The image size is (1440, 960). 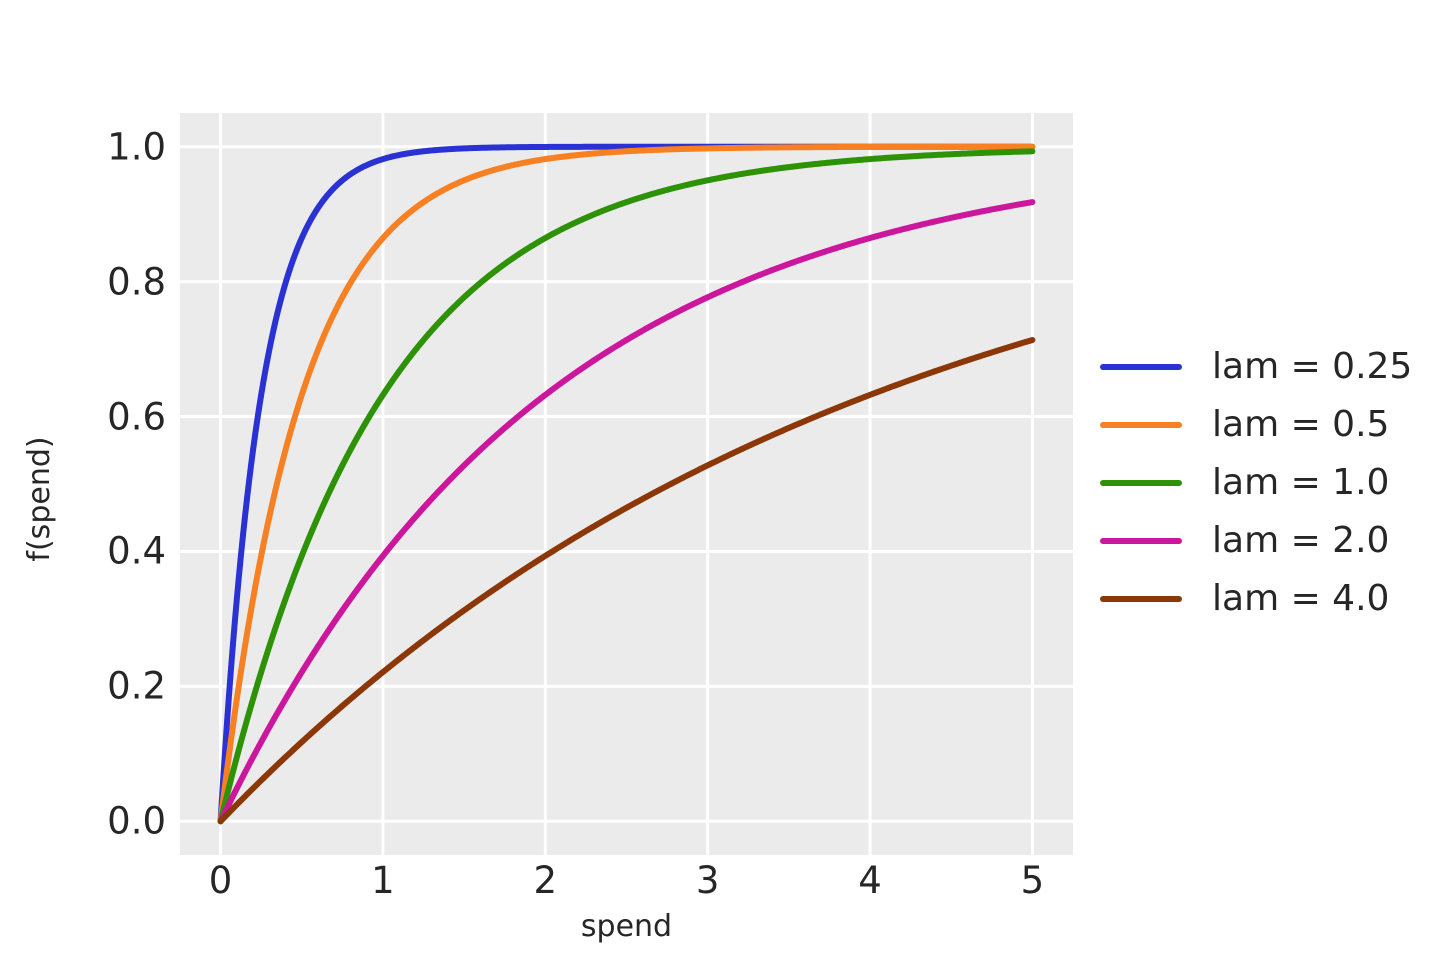 What do you see at coordinates (83, 480) in the screenshot?
I see `y-axis-ticks: 0.0 0.2 0.4 0.6 0.8 1.0` at bounding box center [83, 480].